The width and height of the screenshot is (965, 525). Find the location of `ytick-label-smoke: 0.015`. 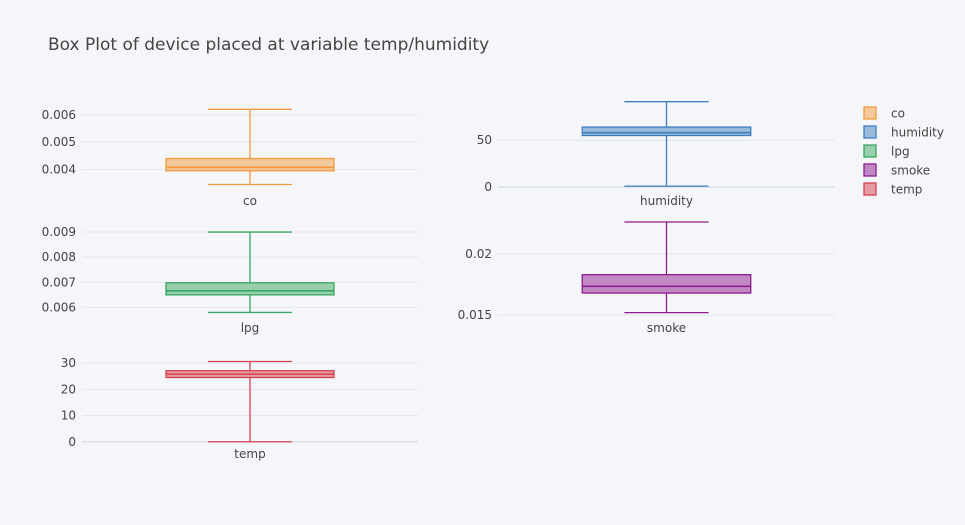

ytick-label-smoke: 0.015 is located at coordinates (475, 315).